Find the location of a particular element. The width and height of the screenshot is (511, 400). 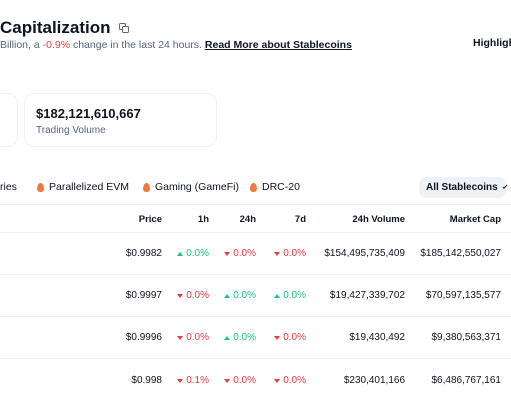

page-title: Capitalization is located at coordinates (65, 28).